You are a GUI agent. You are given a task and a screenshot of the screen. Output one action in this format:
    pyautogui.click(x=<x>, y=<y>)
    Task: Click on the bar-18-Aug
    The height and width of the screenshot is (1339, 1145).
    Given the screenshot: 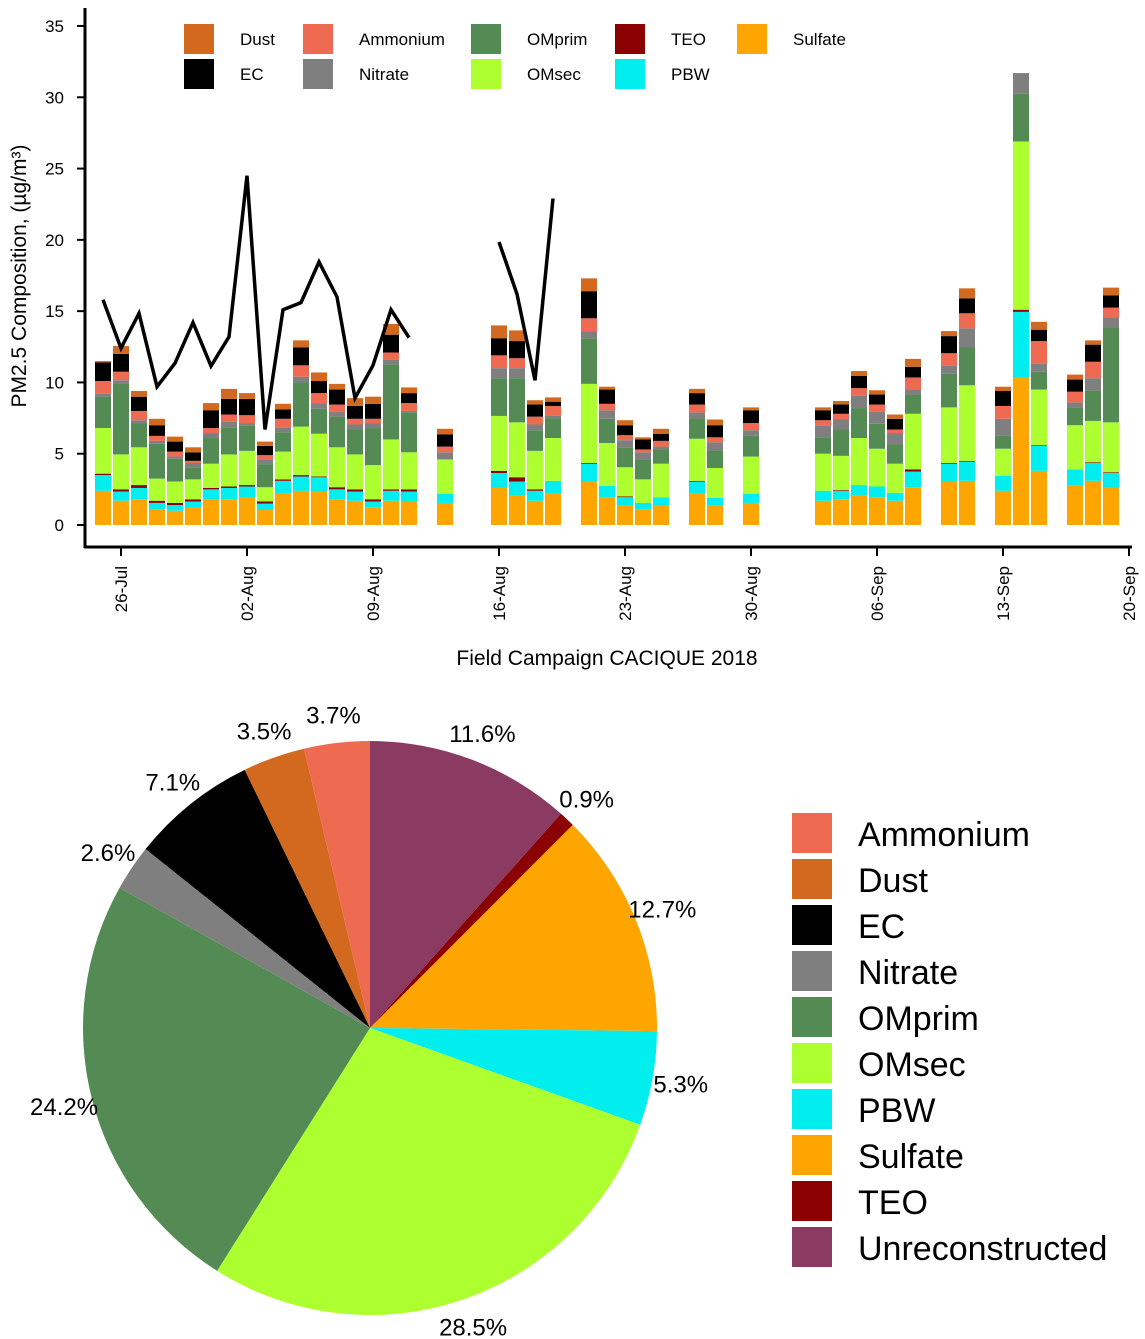 What is the action you would take?
    pyautogui.click(x=535, y=462)
    